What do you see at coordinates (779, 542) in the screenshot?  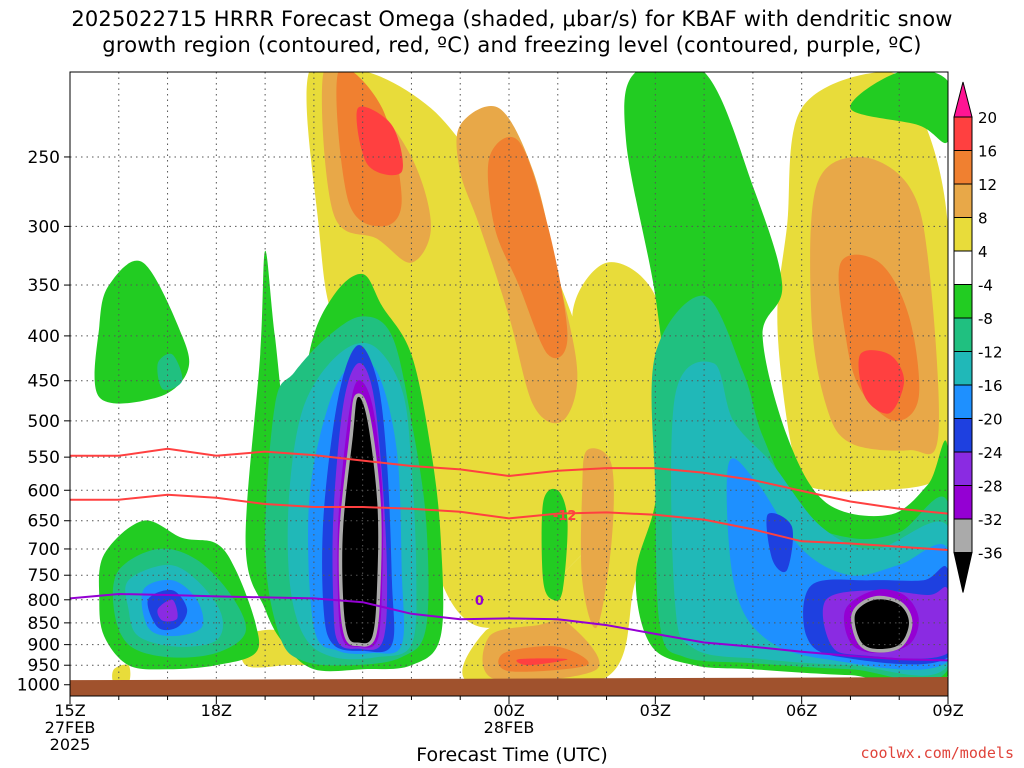 I see `omega-region-neg24` at bounding box center [779, 542].